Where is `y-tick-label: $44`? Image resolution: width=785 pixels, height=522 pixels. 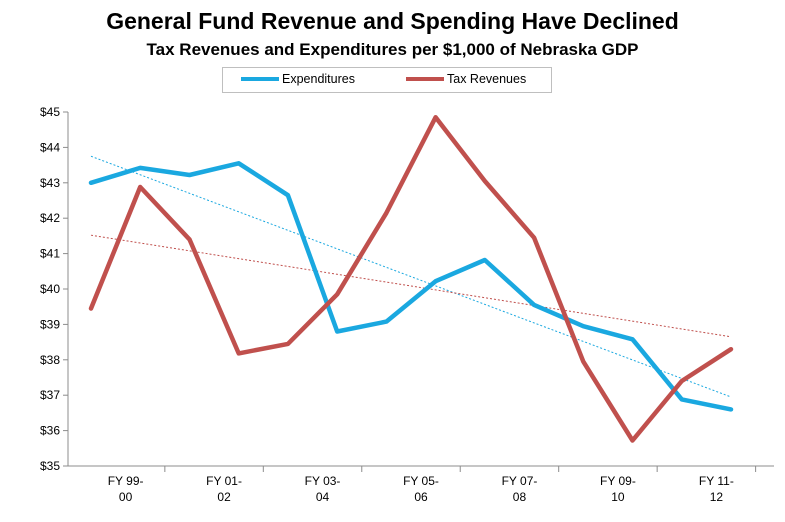 y-tick-label: $44 is located at coordinates (50, 147).